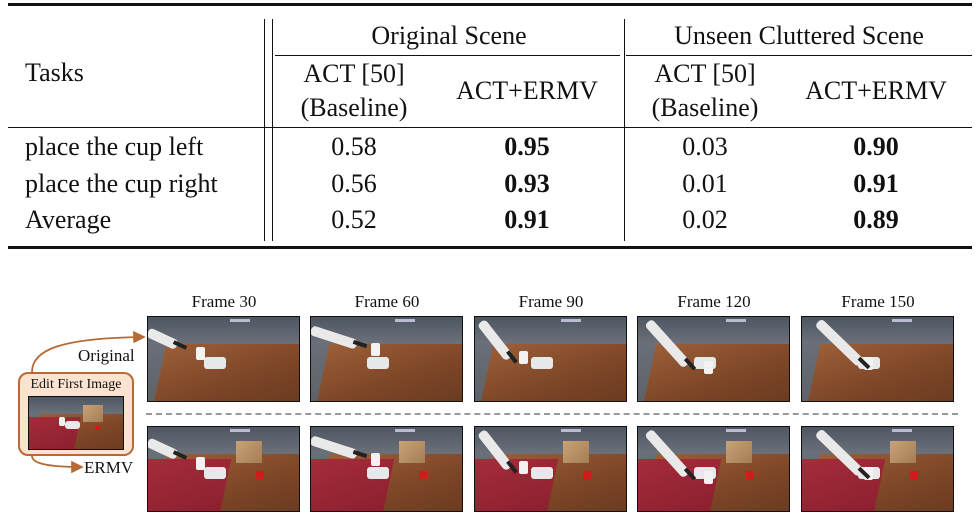 The width and height of the screenshot is (977, 513). Describe the element at coordinates (799, 35) in the screenshot. I see `header-unseen-scene: Unseen Cluttered Scene` at that location.